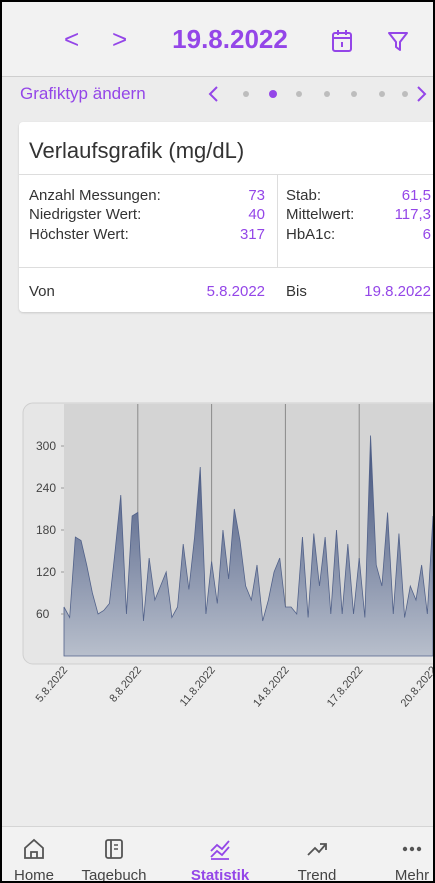  Describe the element at coordinates (318, 94) in the screenshot. I see `chart-type-pager` at that location.